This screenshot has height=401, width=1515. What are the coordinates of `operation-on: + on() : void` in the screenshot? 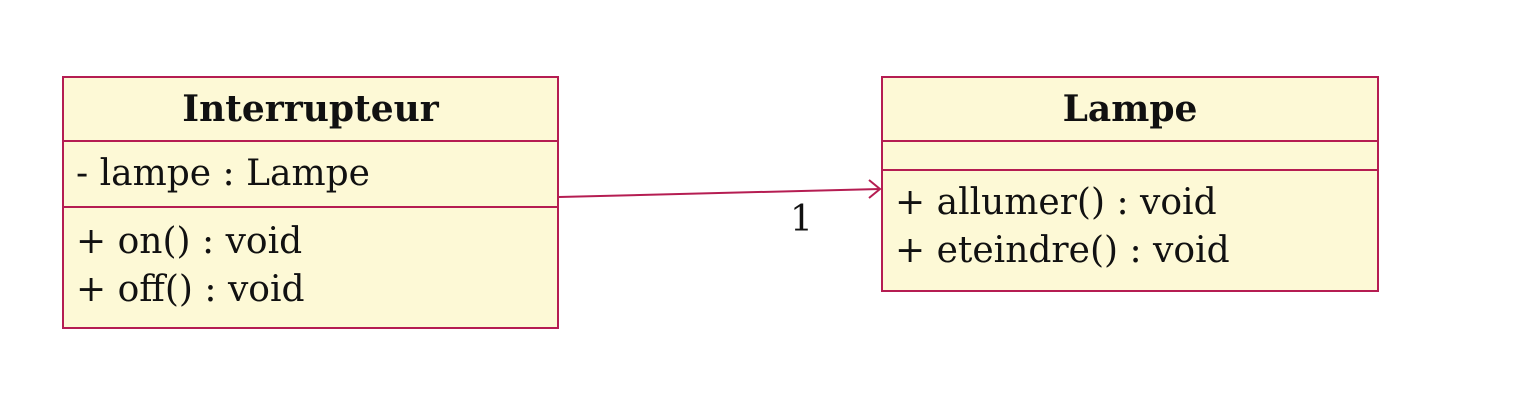 It's located at (189, 241).